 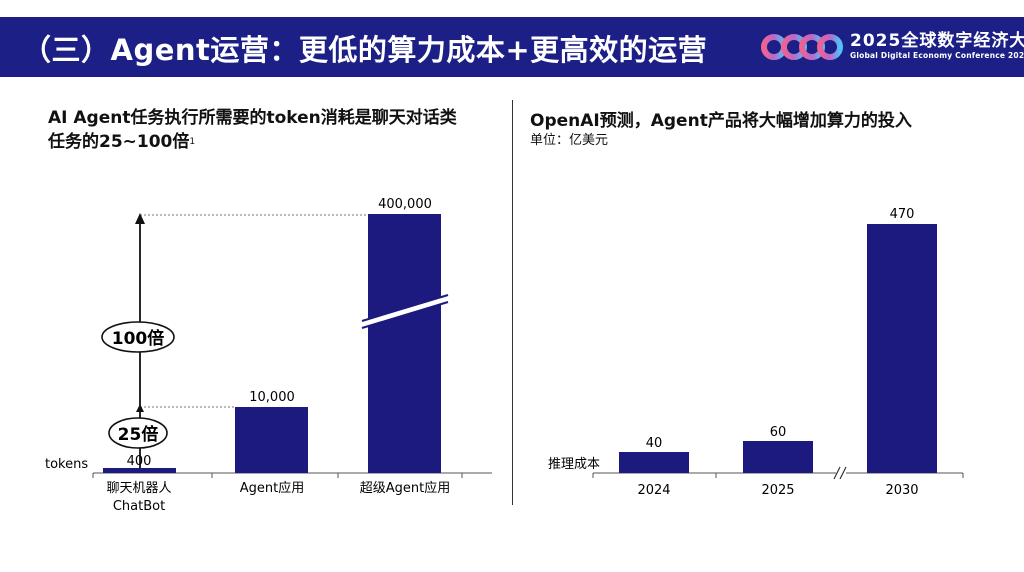 What do you see at coordinates (252, 118) in the screenshot?
I see `left-heading-line1: AI Agent任务执行所需要的token消耗是聊天对话类` at bounding box center [252, 118].